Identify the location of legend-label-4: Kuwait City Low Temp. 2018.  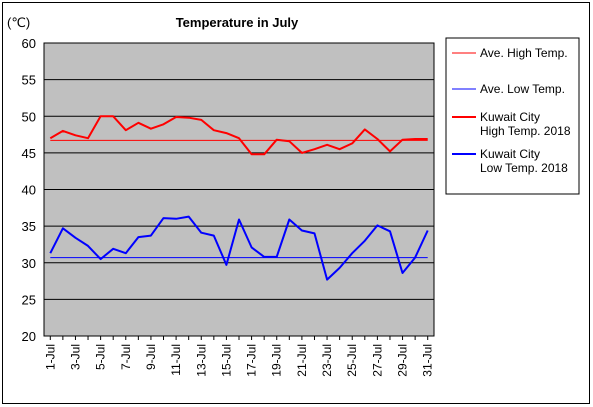
(524, 161).